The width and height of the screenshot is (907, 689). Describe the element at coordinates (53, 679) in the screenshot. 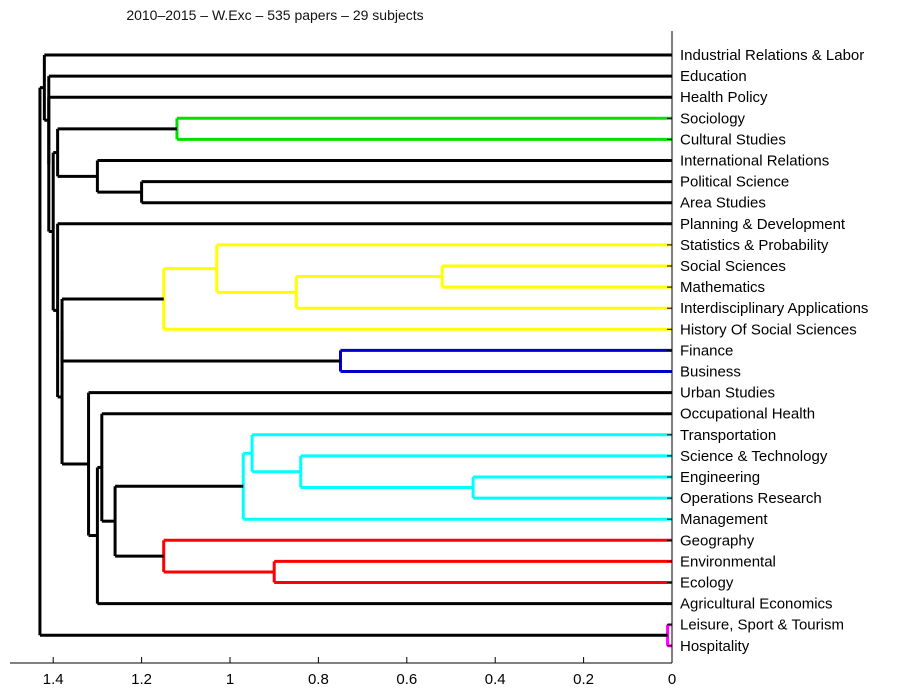

I see `x-tick-label: 1.4` at that location.